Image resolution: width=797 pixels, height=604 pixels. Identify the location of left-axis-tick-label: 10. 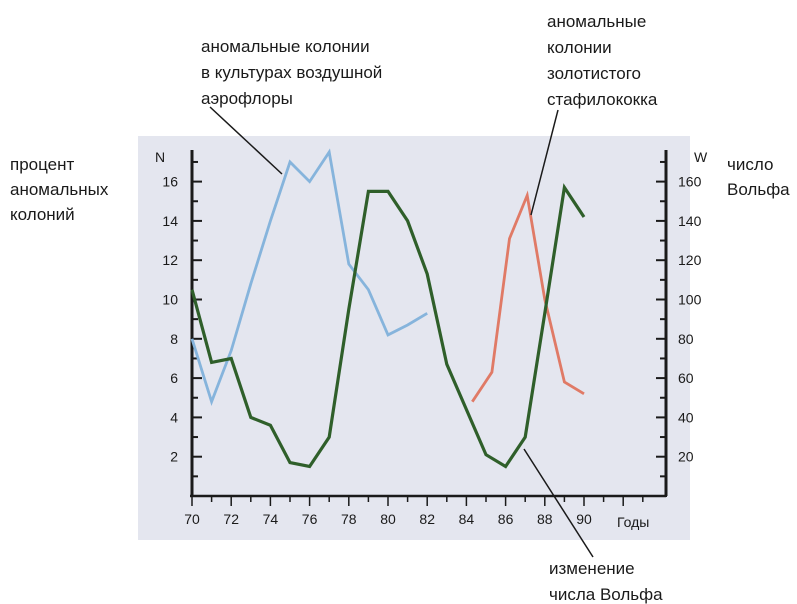
(170, 300).